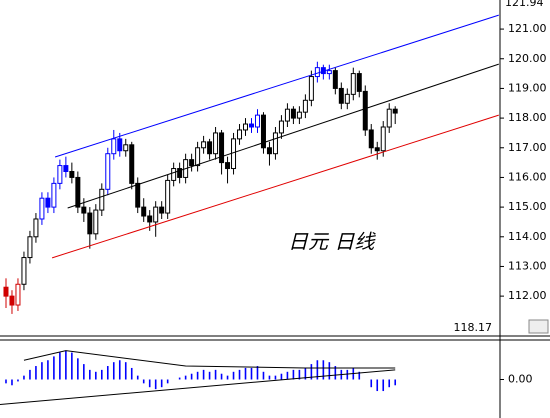 The image size is (550, 418). Describe the element at coordinates (527, 236) in the screenshot. I see `y-tick-label: 114.00` at that location.